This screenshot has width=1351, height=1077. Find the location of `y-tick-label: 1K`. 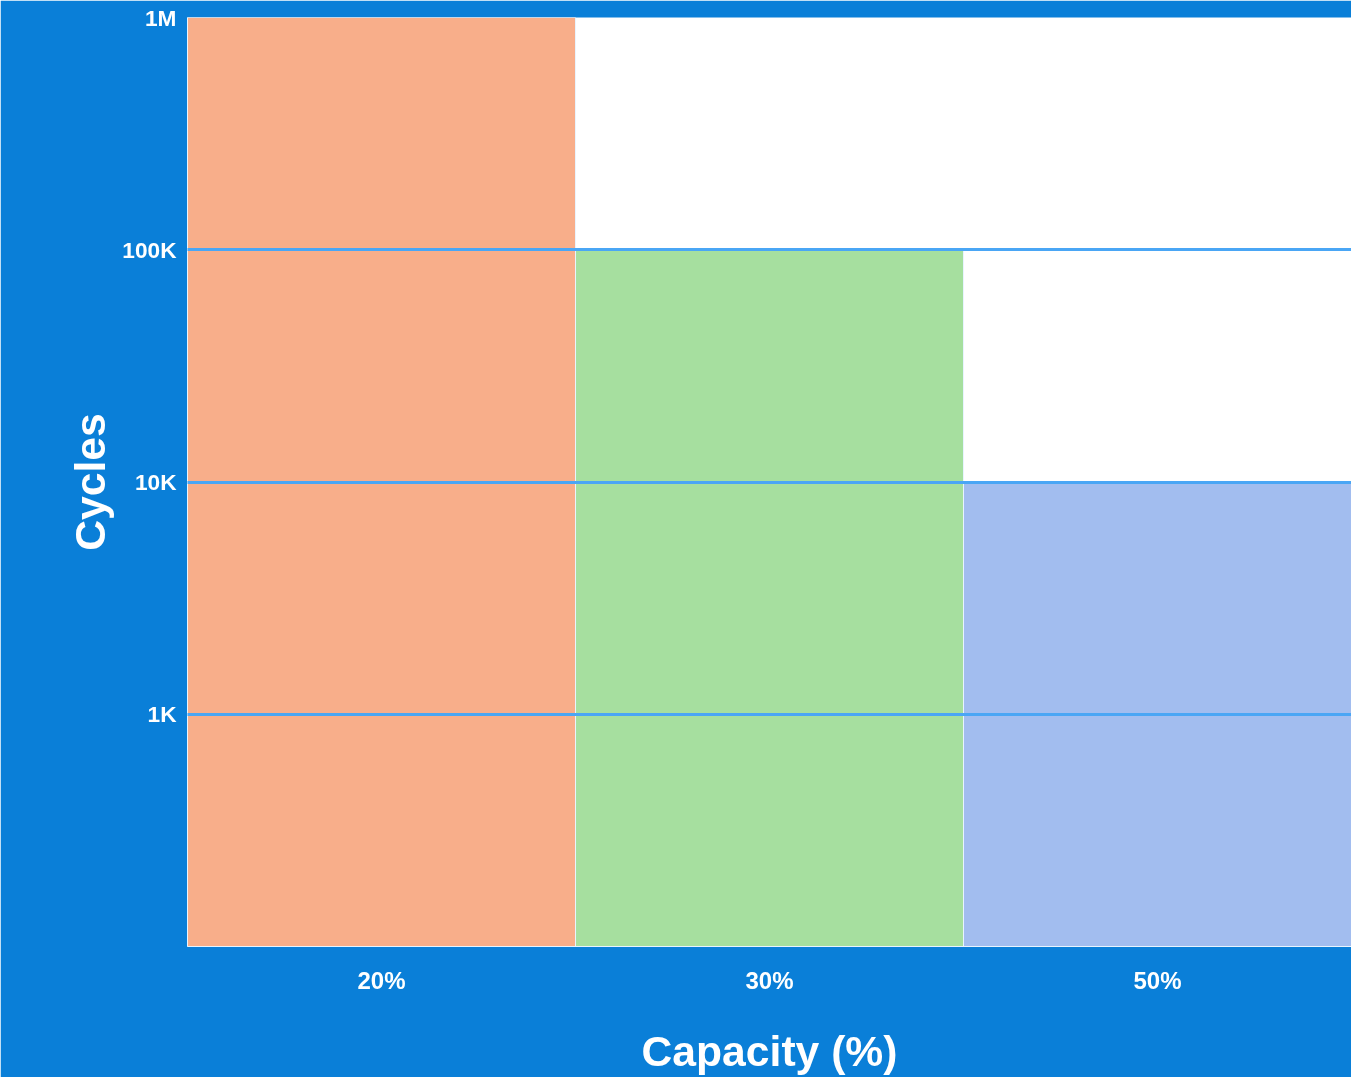

y-tick-label: 1K is located at coordinates (162, 714).